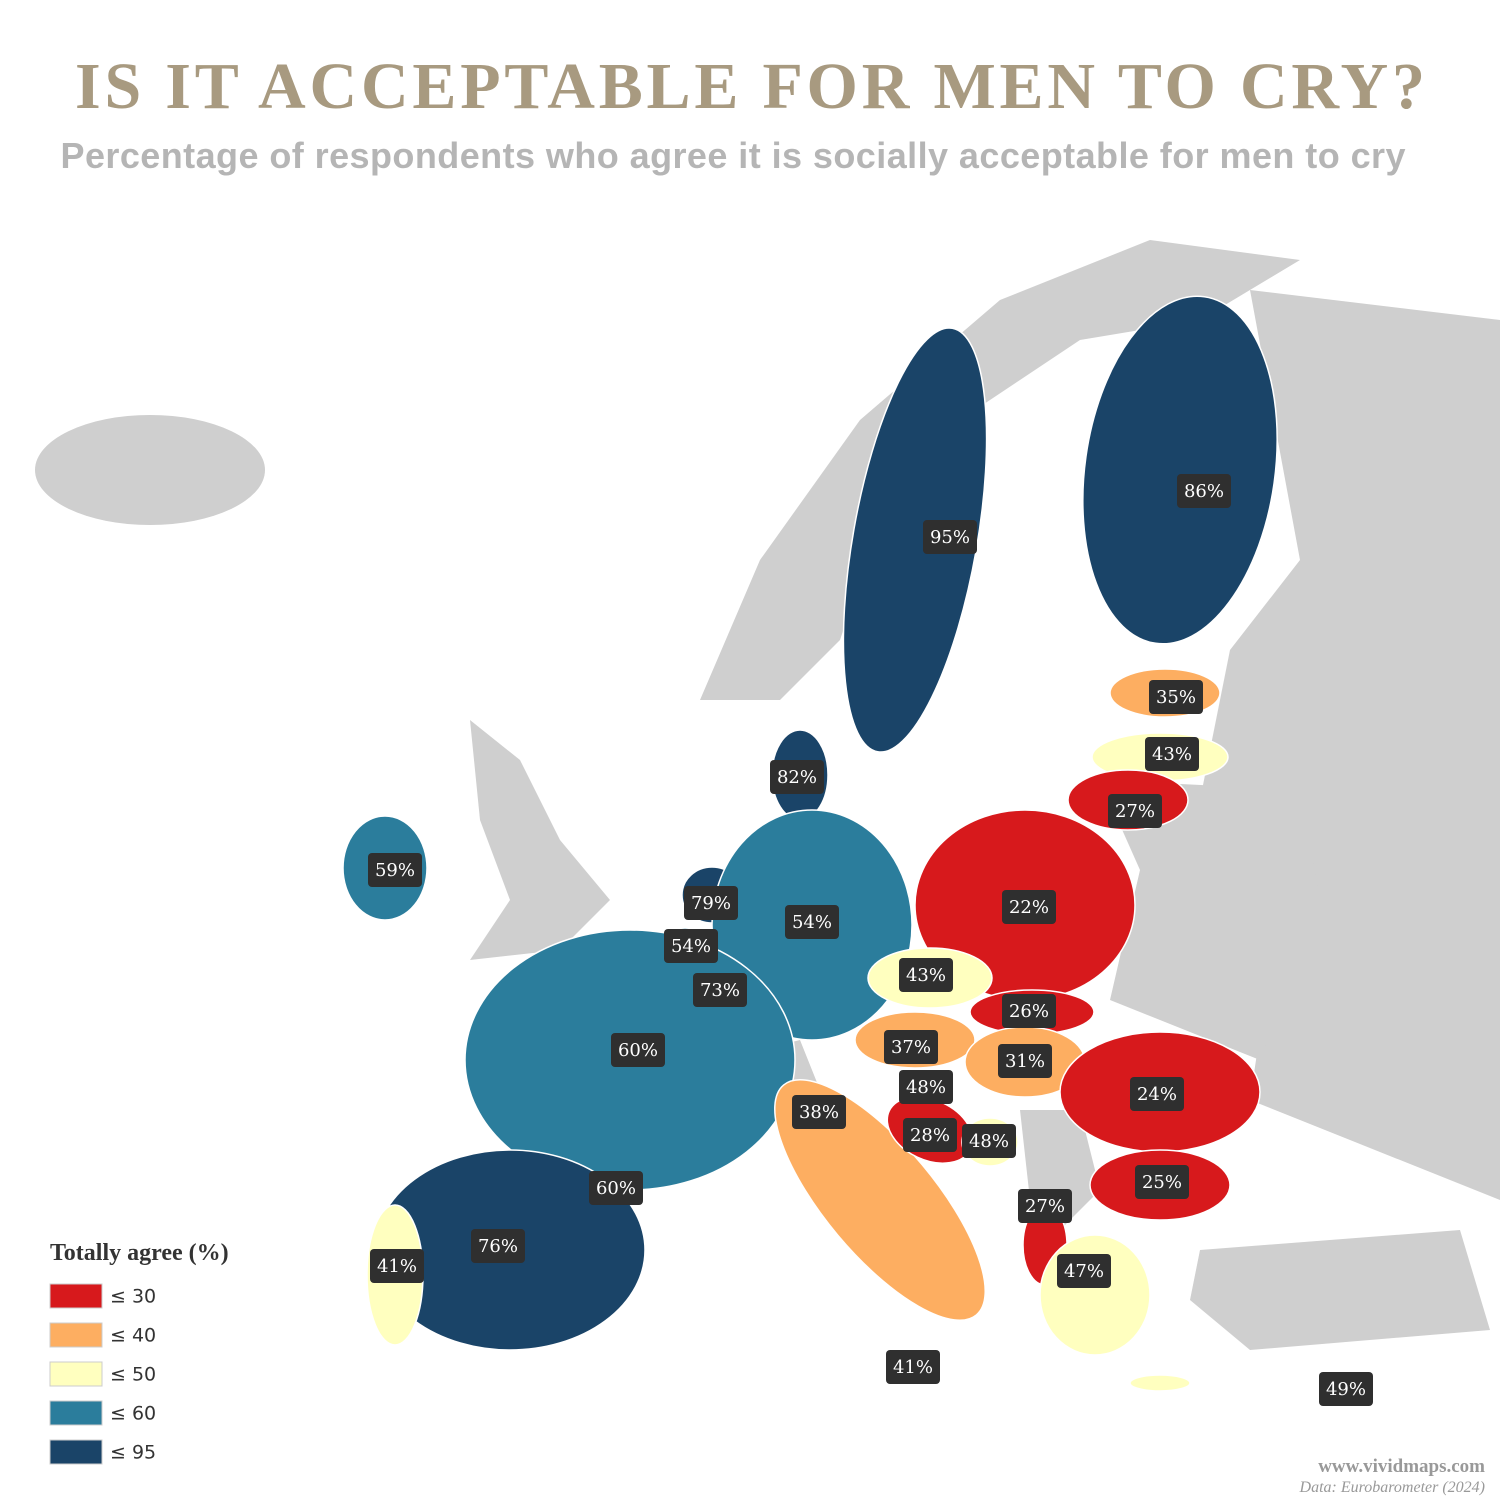 Image resolution: width=1500 pixels, height=1500 pixels. I want to click on value-label: 82%, so click(797, 777).